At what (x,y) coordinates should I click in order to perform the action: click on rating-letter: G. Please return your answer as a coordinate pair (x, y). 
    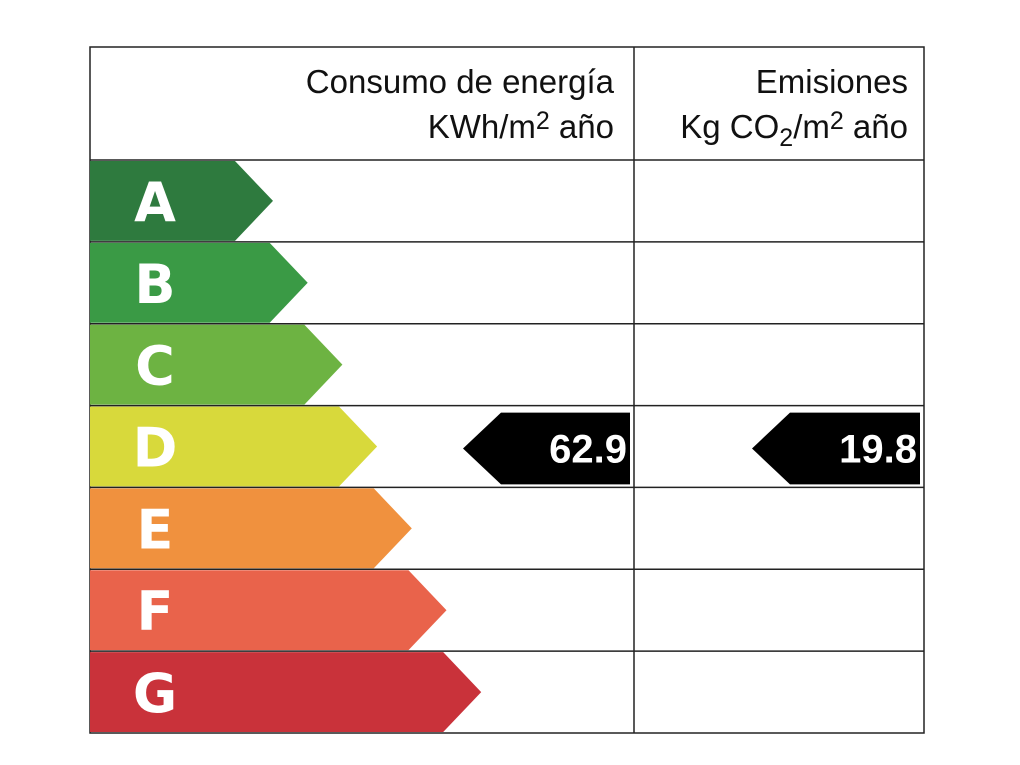
    Looking at the image, I should click on (155, 693).